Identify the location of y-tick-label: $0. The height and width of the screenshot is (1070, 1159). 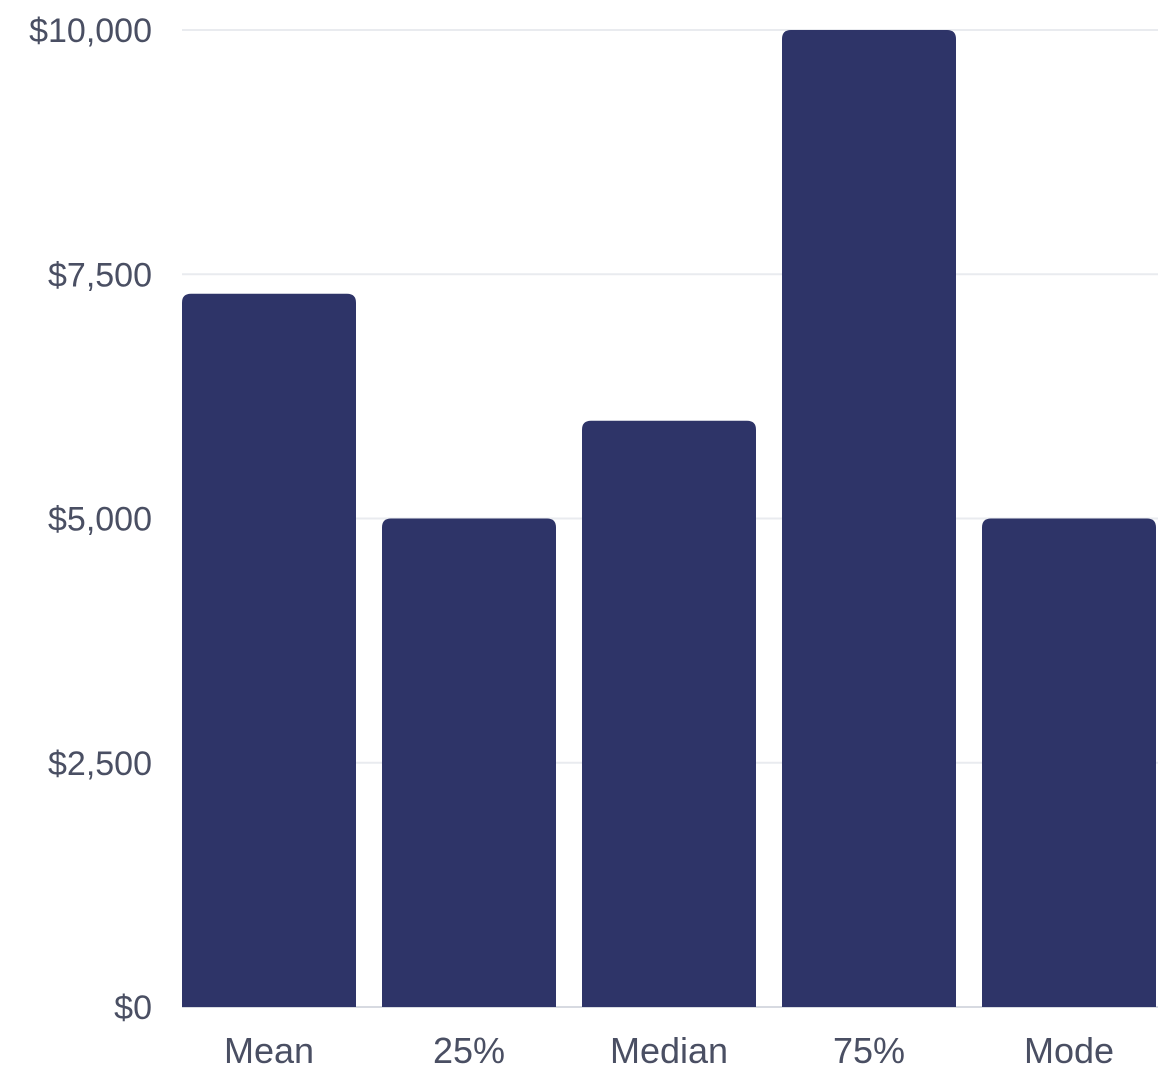
(133, 1008).